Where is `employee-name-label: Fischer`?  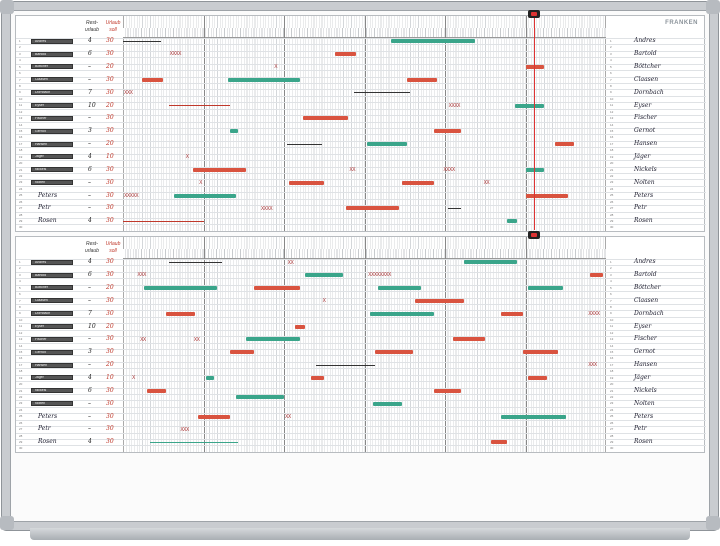
employee-name-label: Fischer is located at coordinates (52, 118).